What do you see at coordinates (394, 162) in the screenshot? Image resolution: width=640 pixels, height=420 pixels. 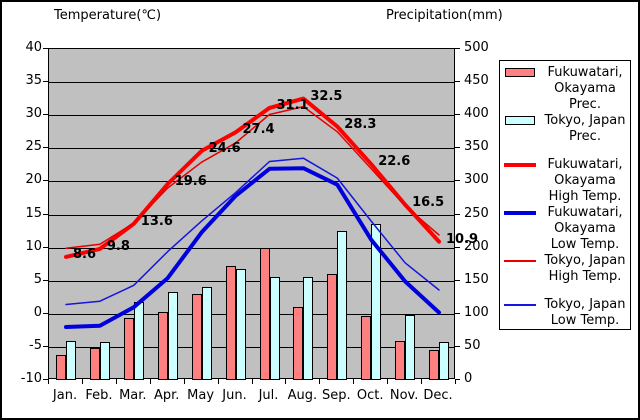 I see `high-temp-value-label: 22.6` at bounding box center [394, 162].